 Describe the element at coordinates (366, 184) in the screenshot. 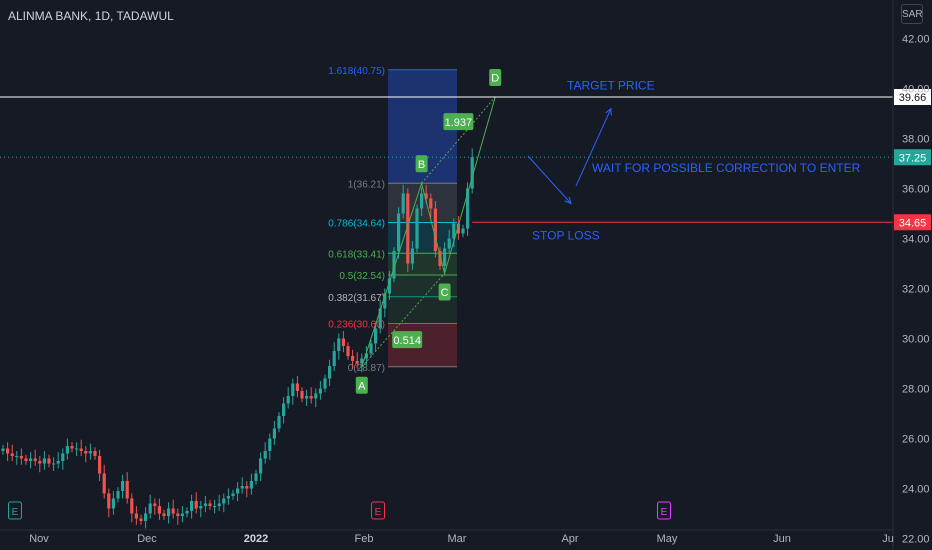

I see `fib-level-label: 1(36.21)` at that location.